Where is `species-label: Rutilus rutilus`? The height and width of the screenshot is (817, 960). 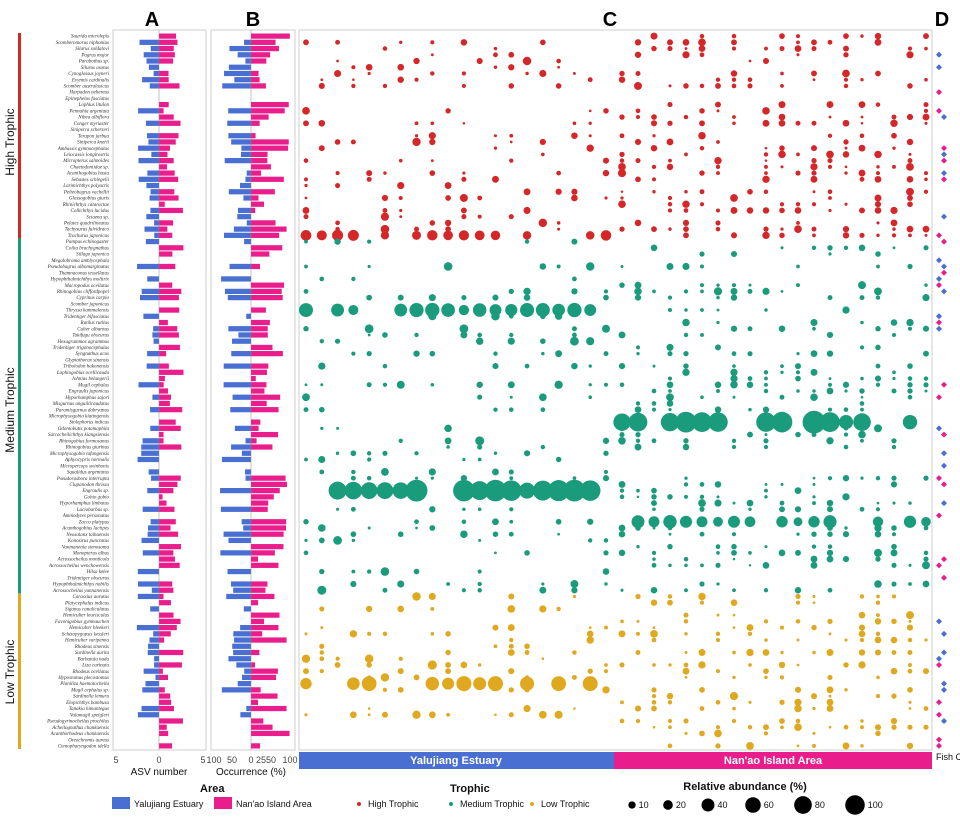 species-label: Rutilus rutilus is located at coordinates (95, 323).